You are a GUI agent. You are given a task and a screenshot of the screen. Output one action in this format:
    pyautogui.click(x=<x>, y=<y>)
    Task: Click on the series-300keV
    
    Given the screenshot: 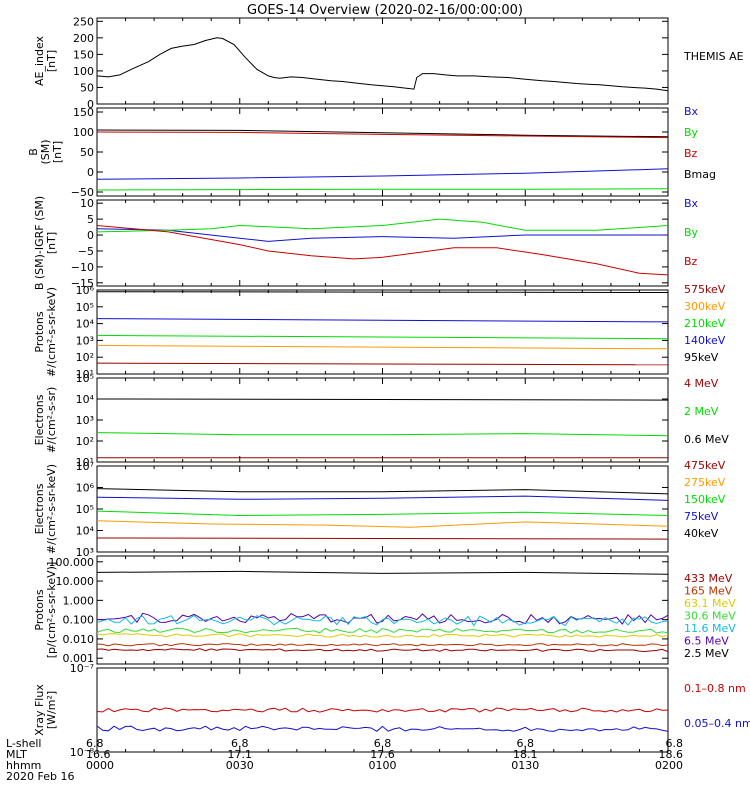 What is the action you would take?
    pyautogui.click(x=382, y=347)
    